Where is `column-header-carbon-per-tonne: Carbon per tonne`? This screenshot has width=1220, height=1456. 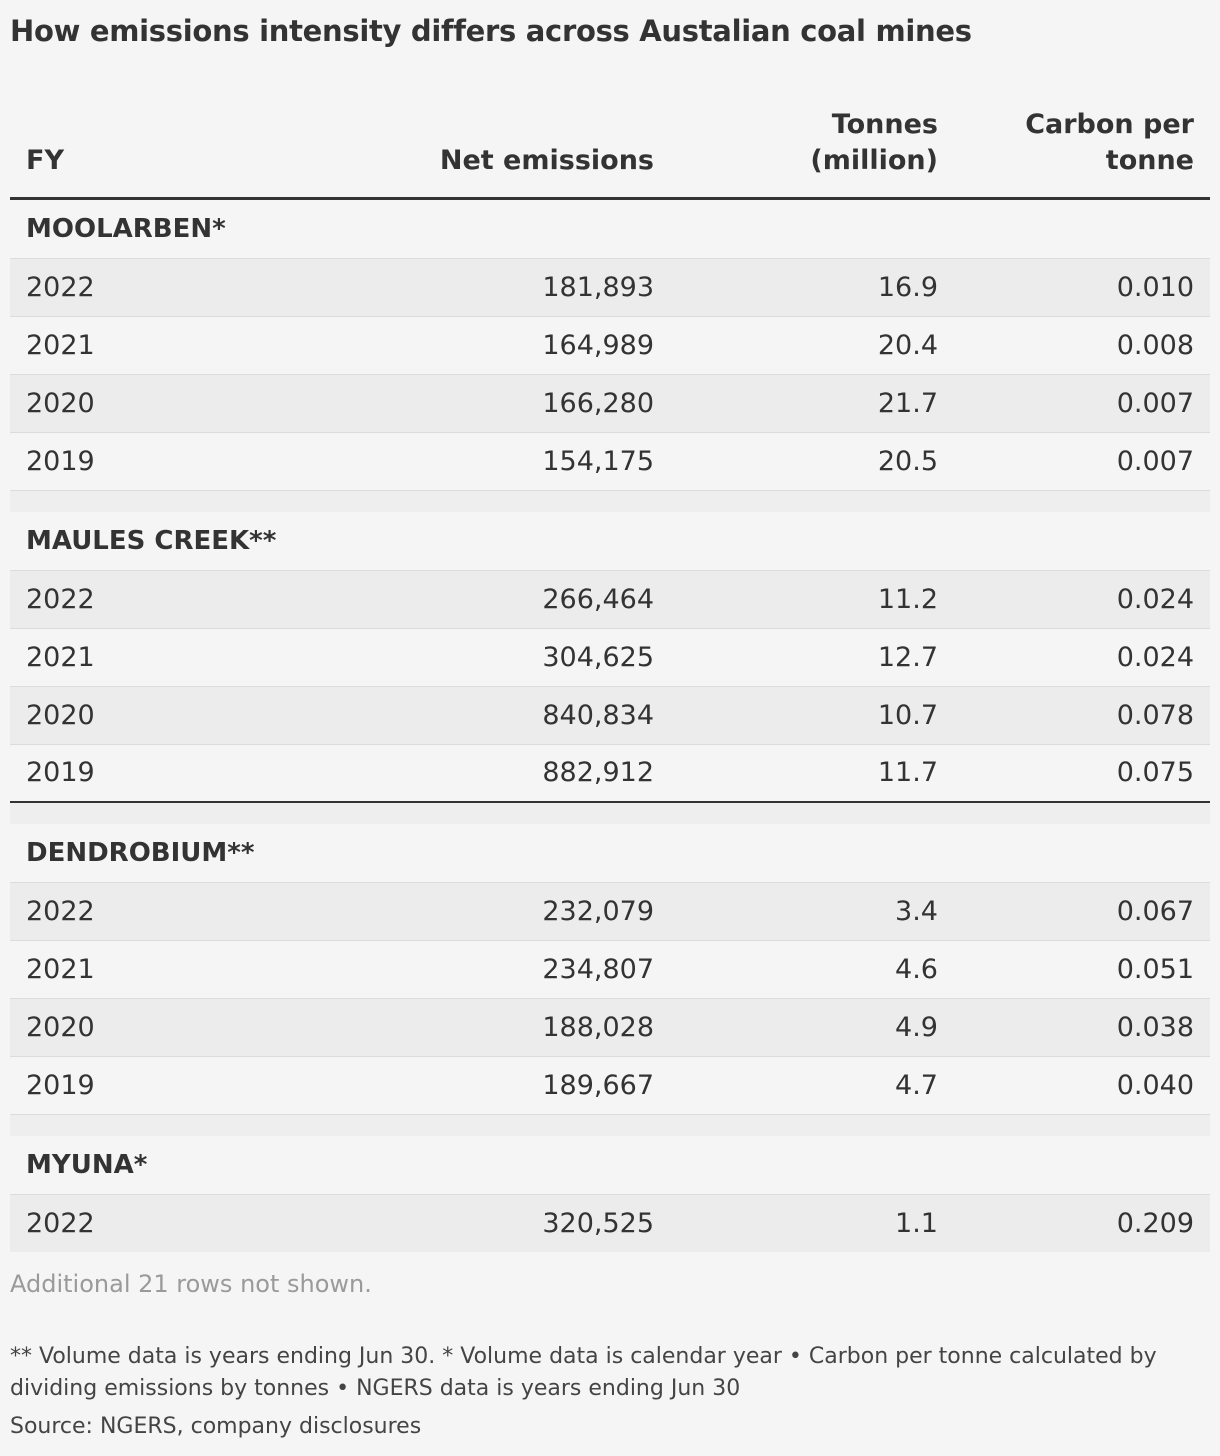
column-header-carbon-per-tonne: Carbon per tonne is located at coordinates (1078, 148).